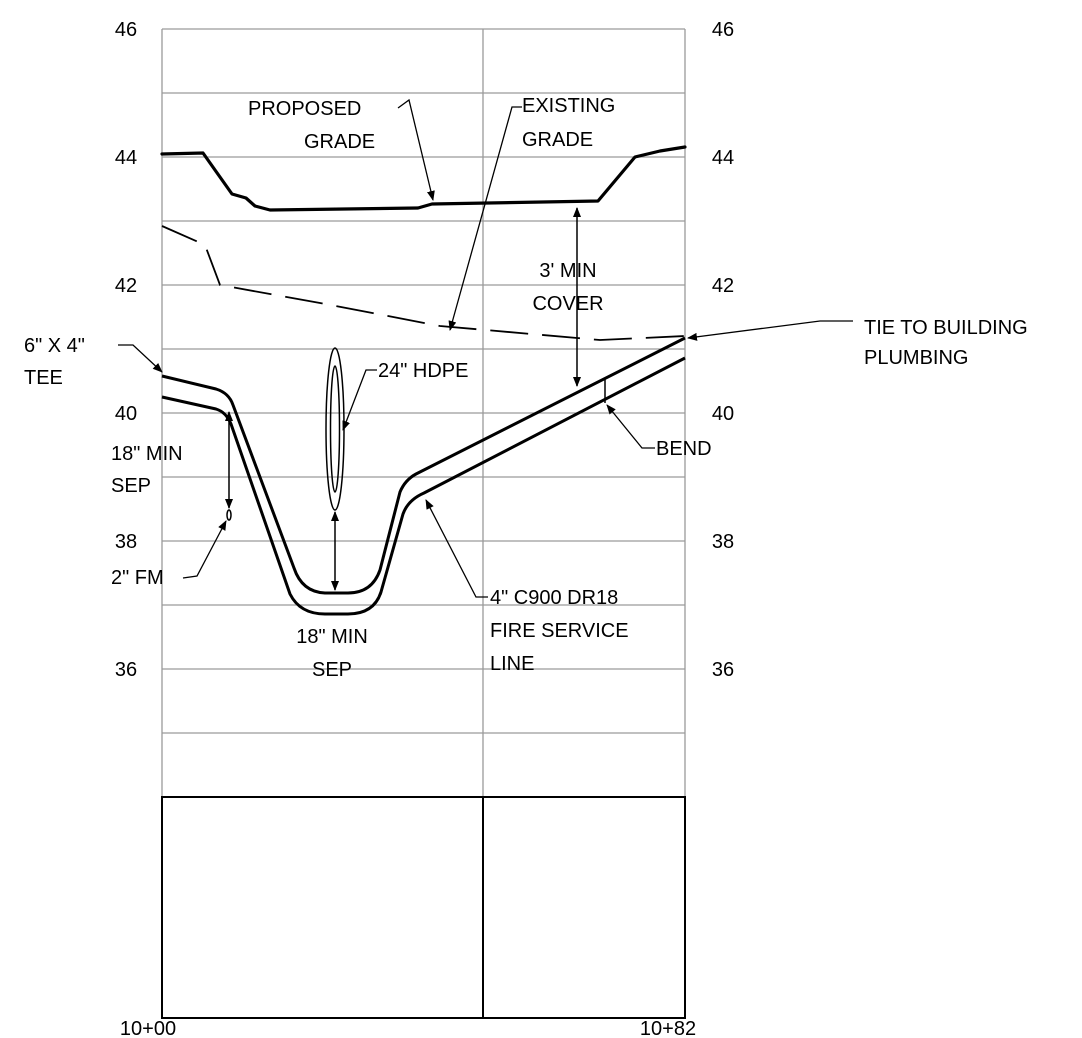  I want to click on min-sep-left-label-1: 18" MIN, so click(147, 454).